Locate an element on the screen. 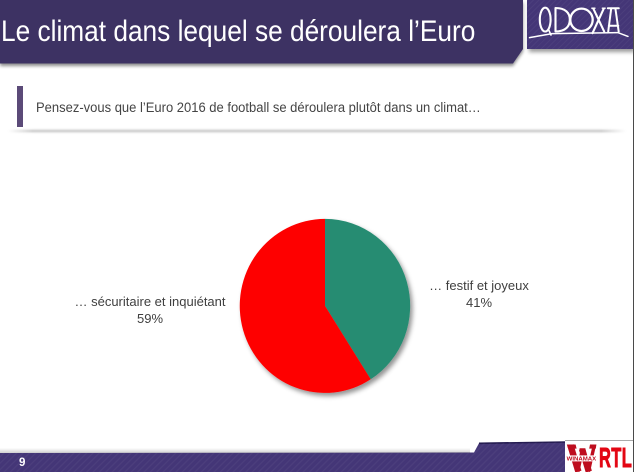 Image resolution: width=634 pixels, height=474 pixels. svg-text: WINAMAX is located at coordinates (582, 459).